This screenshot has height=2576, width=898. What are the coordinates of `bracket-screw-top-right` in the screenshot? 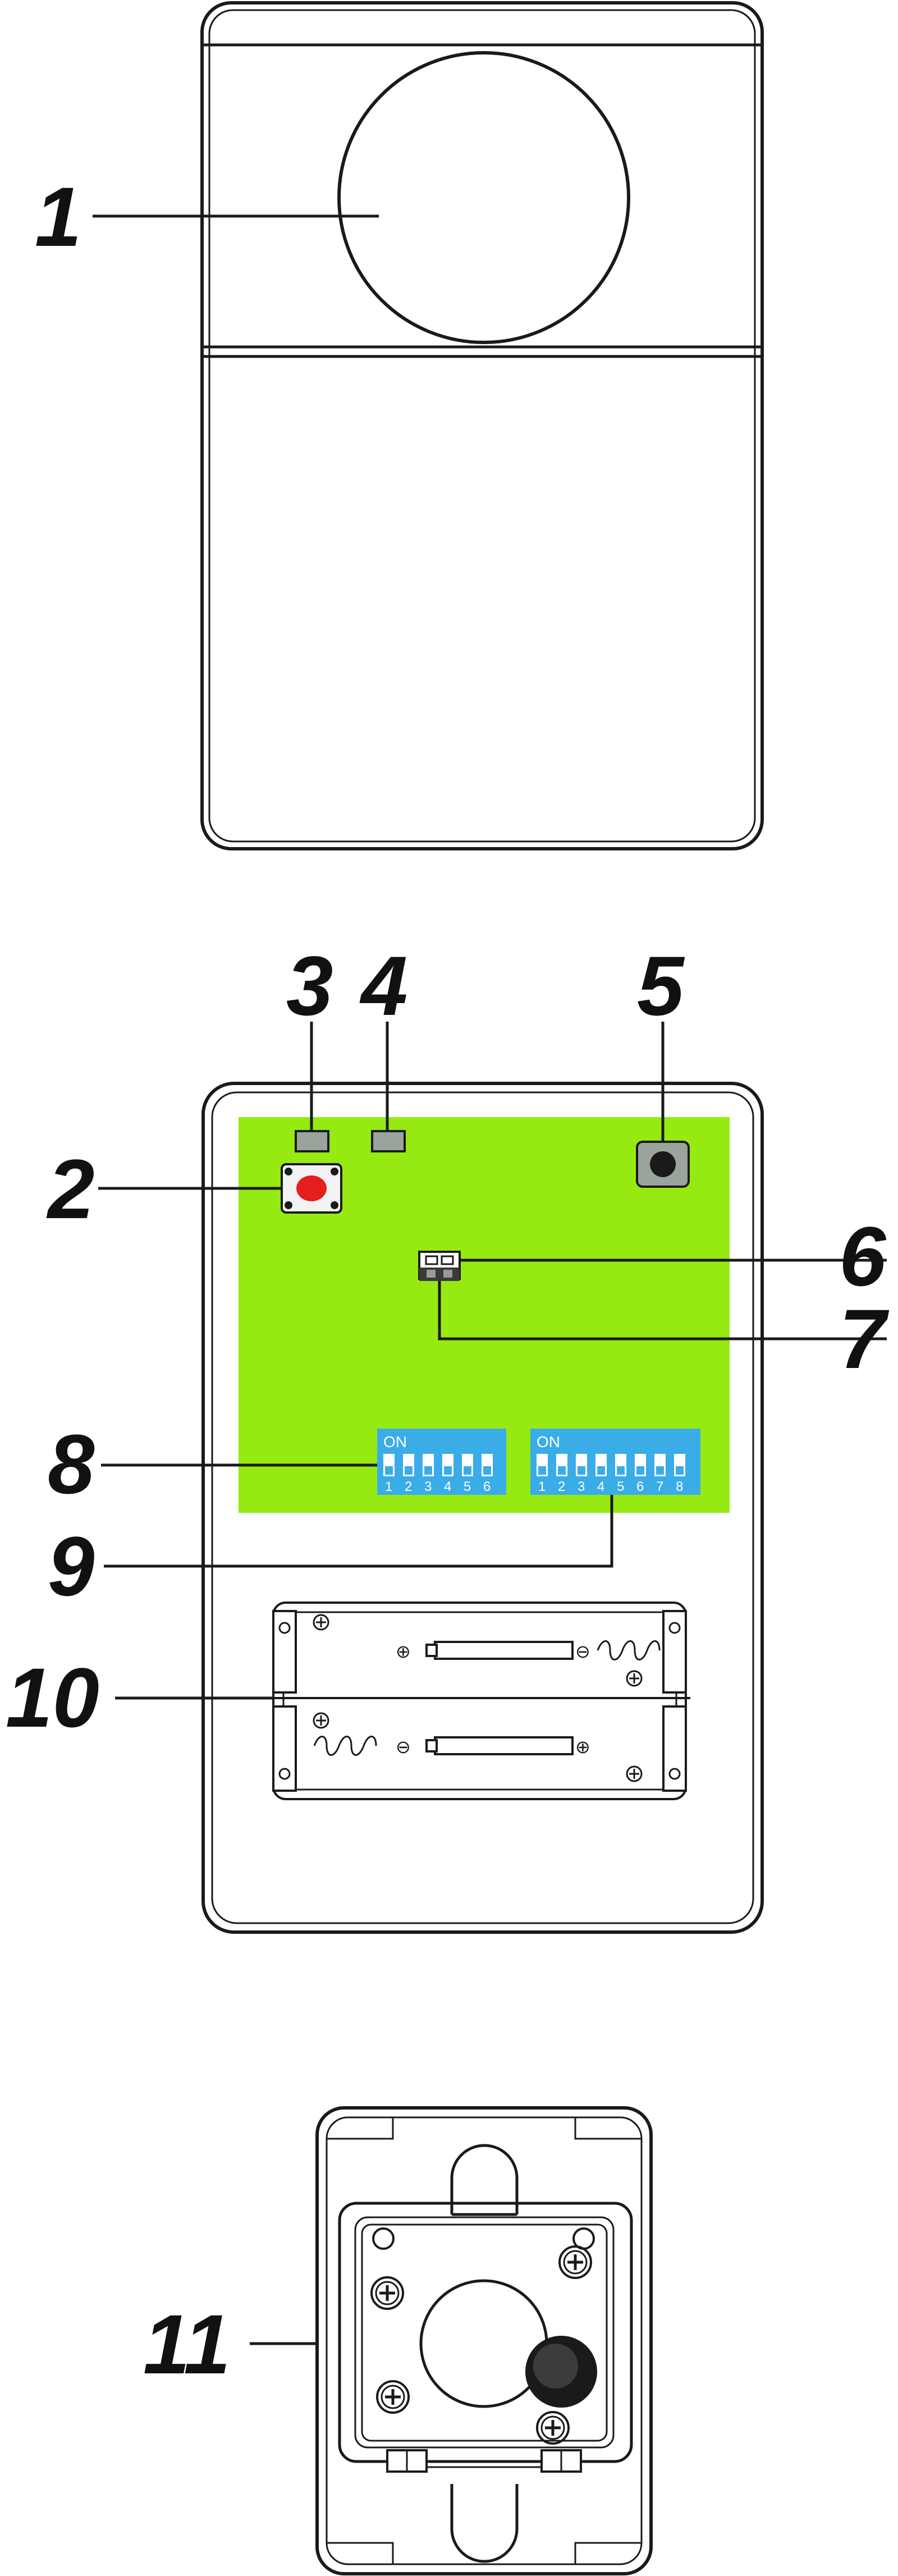 It's located at (575, 2262).